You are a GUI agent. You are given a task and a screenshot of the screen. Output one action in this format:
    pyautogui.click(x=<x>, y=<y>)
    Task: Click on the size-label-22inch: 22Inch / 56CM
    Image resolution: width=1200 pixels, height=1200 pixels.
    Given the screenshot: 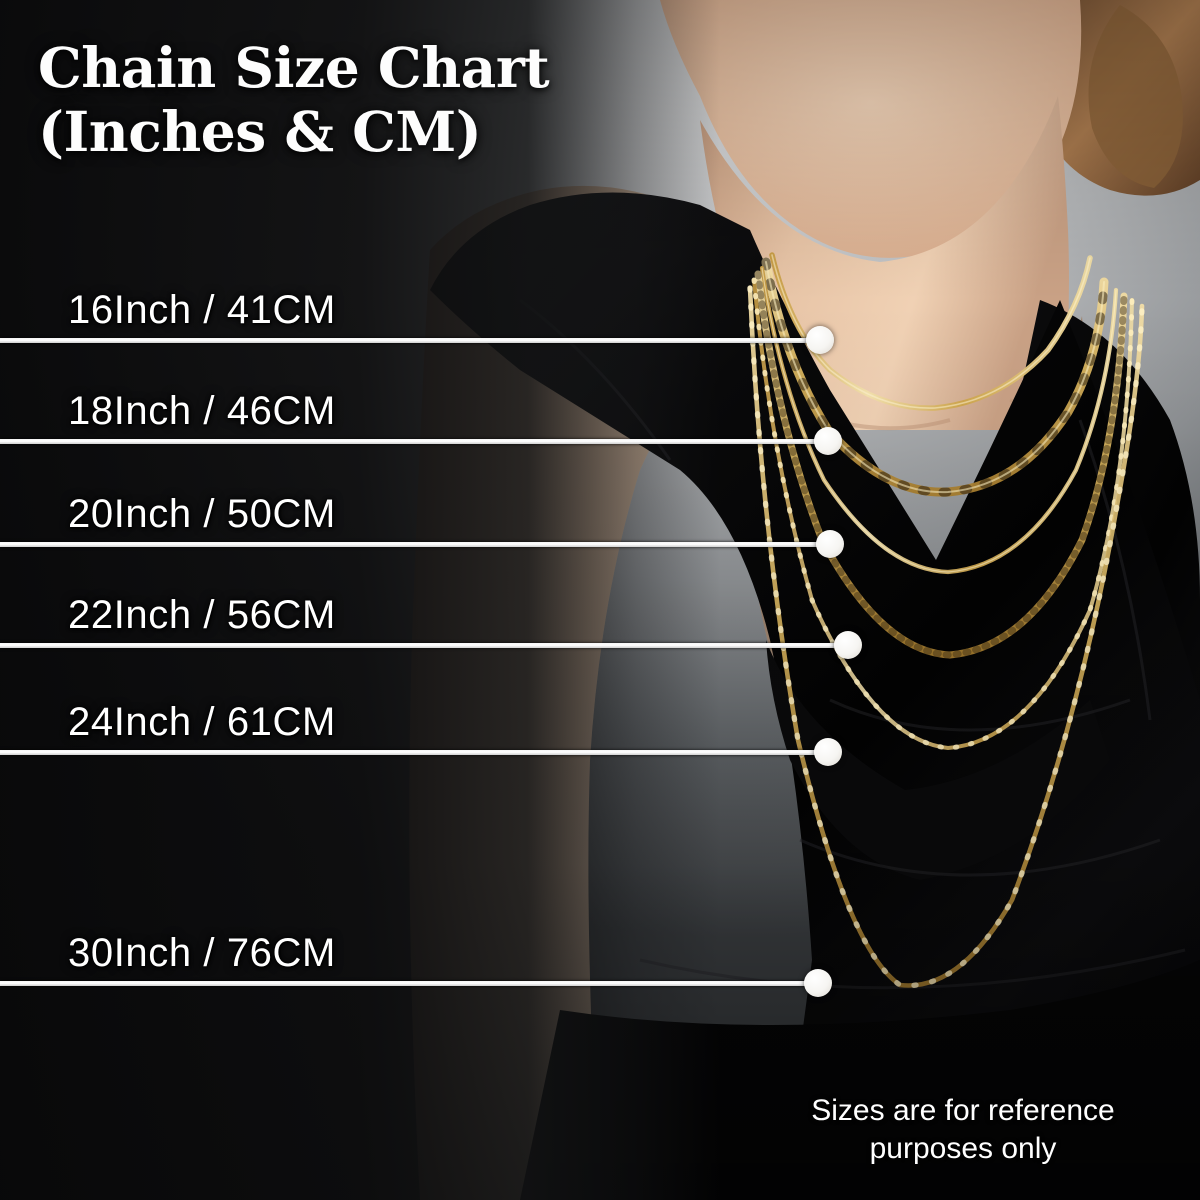 What is the action you would take?
    pyautogui.click(x=202, y=615)
    